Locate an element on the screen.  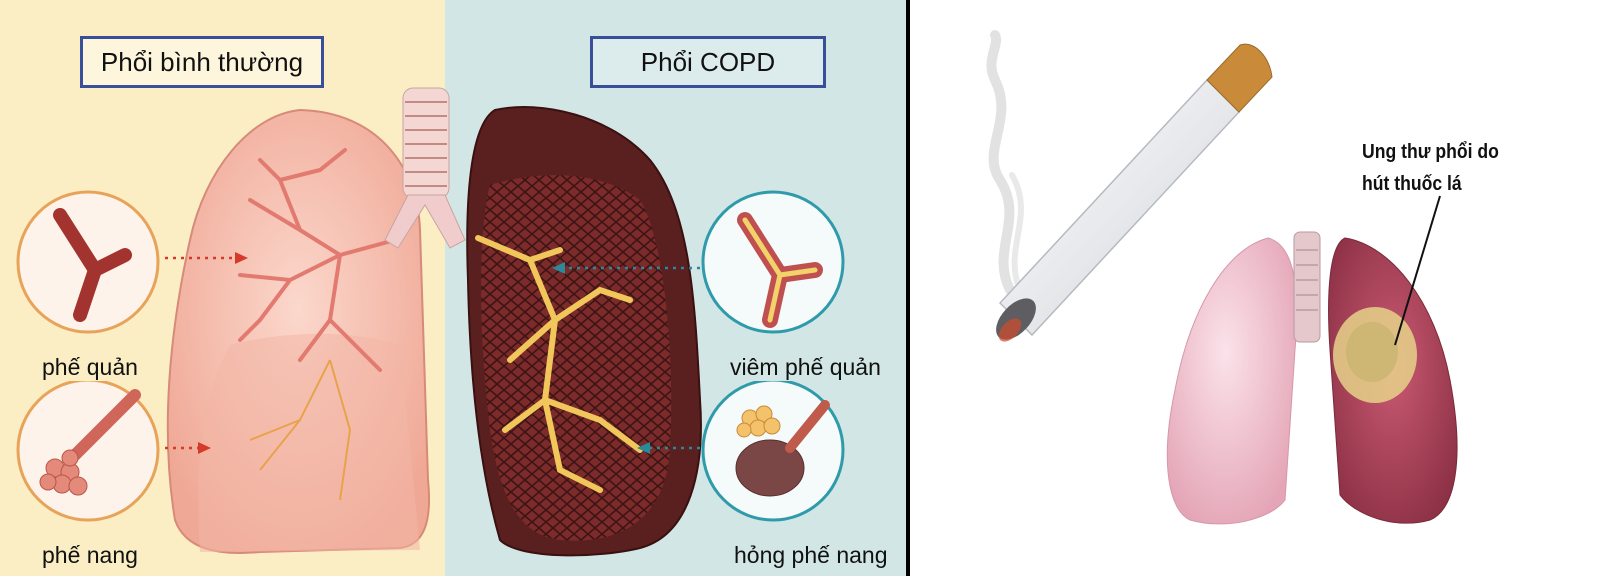
inset-damaged-alveoli is located at coordinates (773, 450).